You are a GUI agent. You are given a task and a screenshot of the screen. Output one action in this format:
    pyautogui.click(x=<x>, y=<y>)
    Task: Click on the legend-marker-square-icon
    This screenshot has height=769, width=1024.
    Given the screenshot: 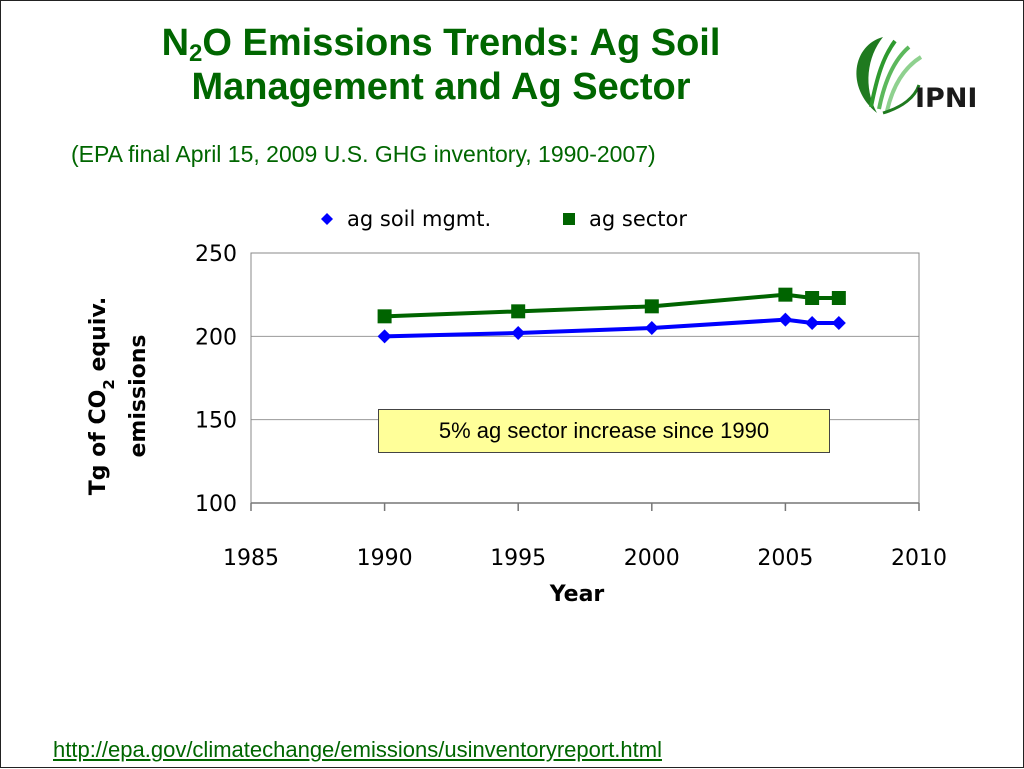 What is the action you would take?
    pyautogui.click(x=569, y=219)
    